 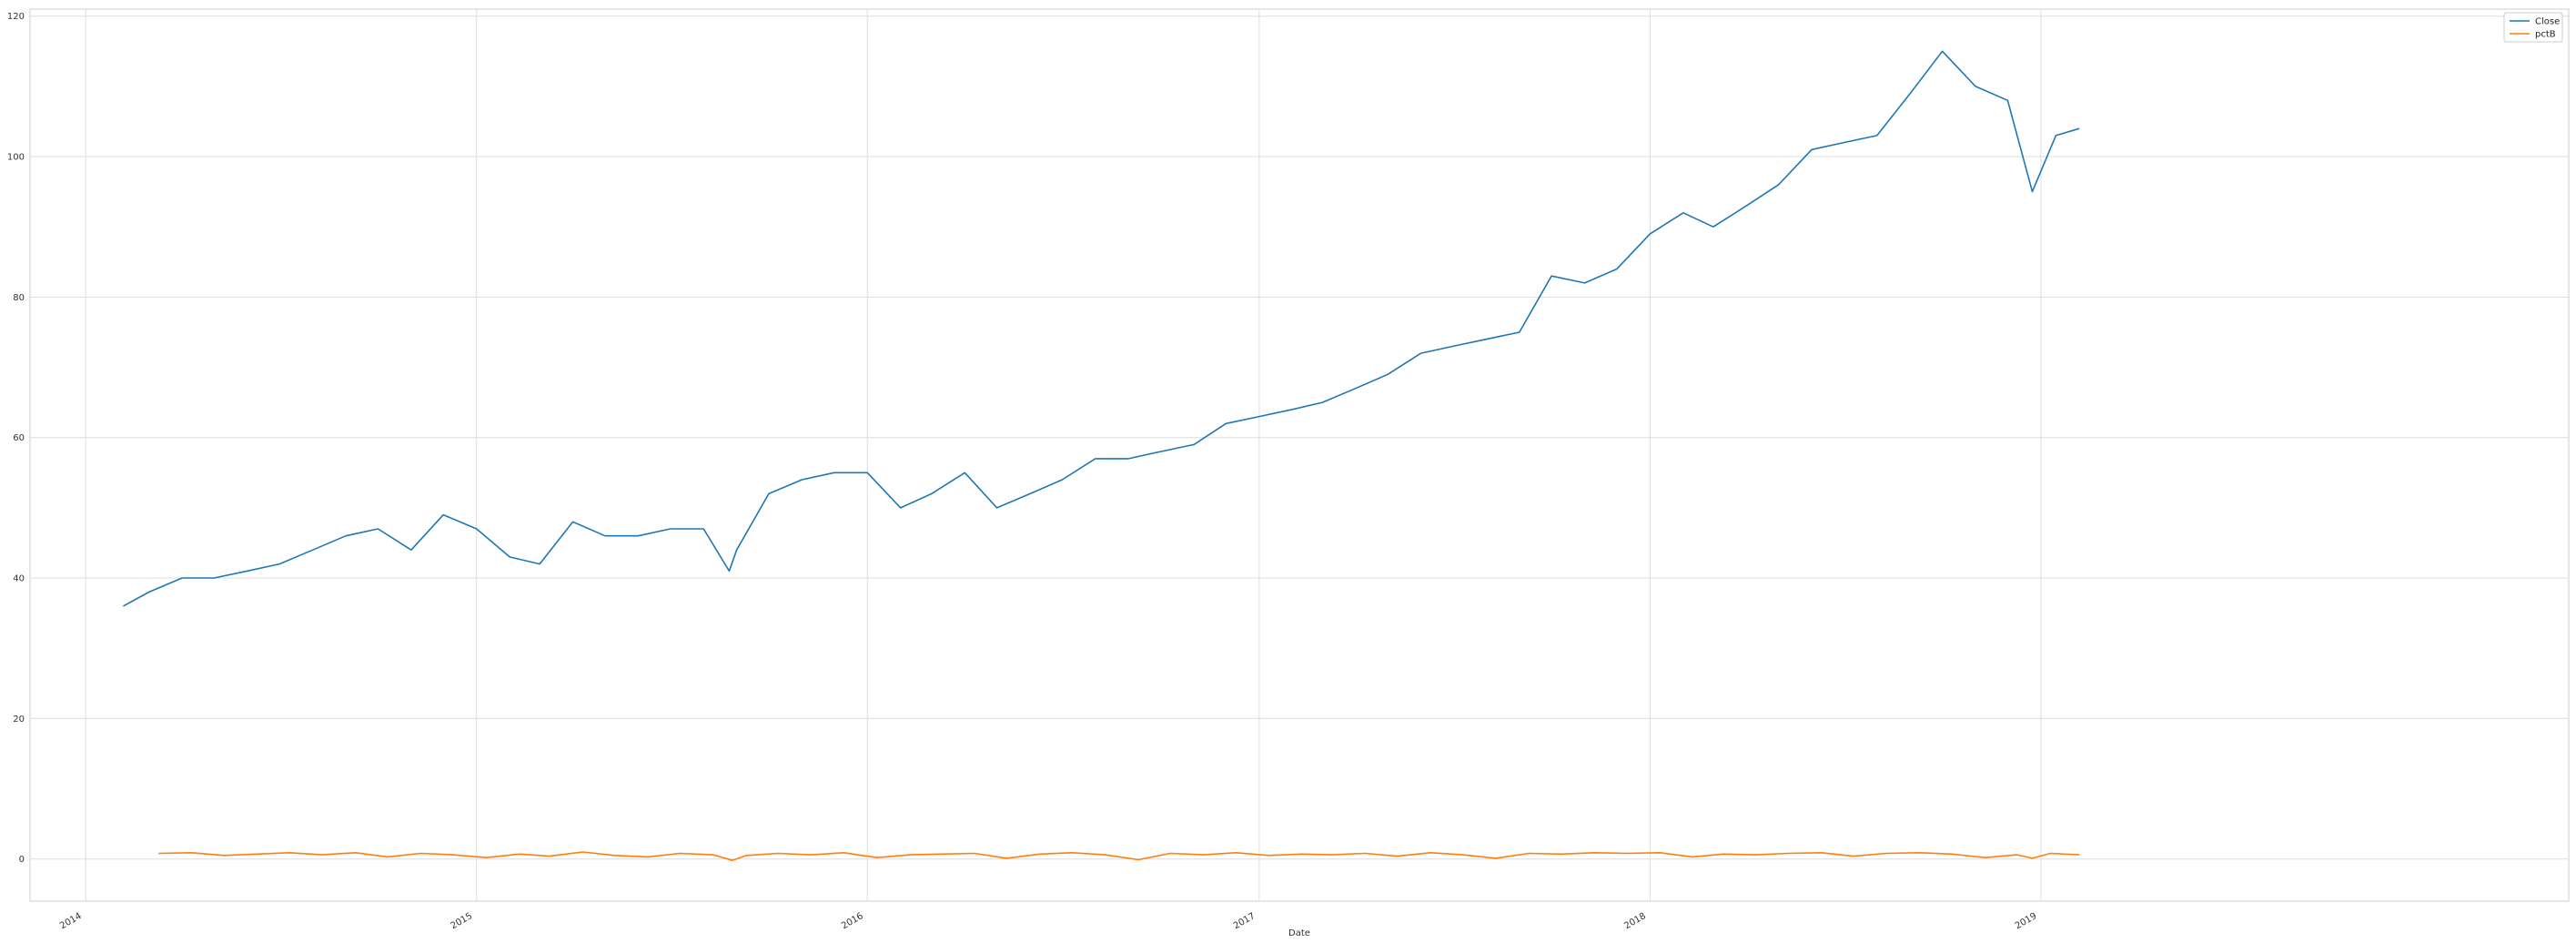 What do you see at coordinates (2026, 921) in the screenshot?
I see `x-tick-label: 2019` at bounding box center [2026, 921].